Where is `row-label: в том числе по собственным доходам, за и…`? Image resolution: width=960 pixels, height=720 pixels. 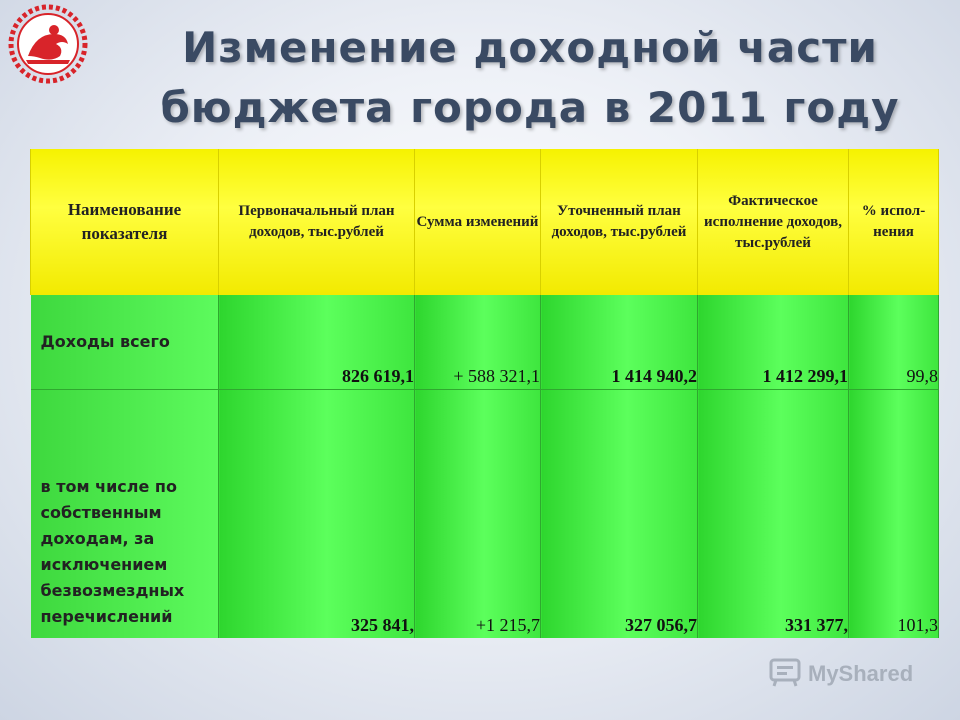 row-label: в том числе по собственным доходам, за и… is located at coordinates (124, 513).